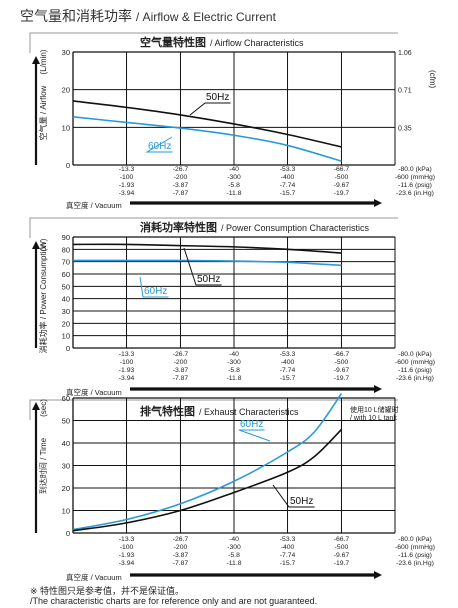 The width and height of the screenshot is (458, 608). Describe the element at coordinates (288, 193) in the screenshot. I see `chart1-xtick-label: -15.7` at that location.